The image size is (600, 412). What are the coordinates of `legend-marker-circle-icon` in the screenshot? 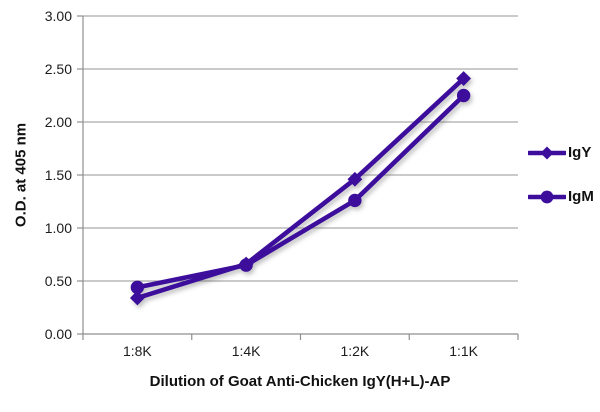 It's located at (547, 197).